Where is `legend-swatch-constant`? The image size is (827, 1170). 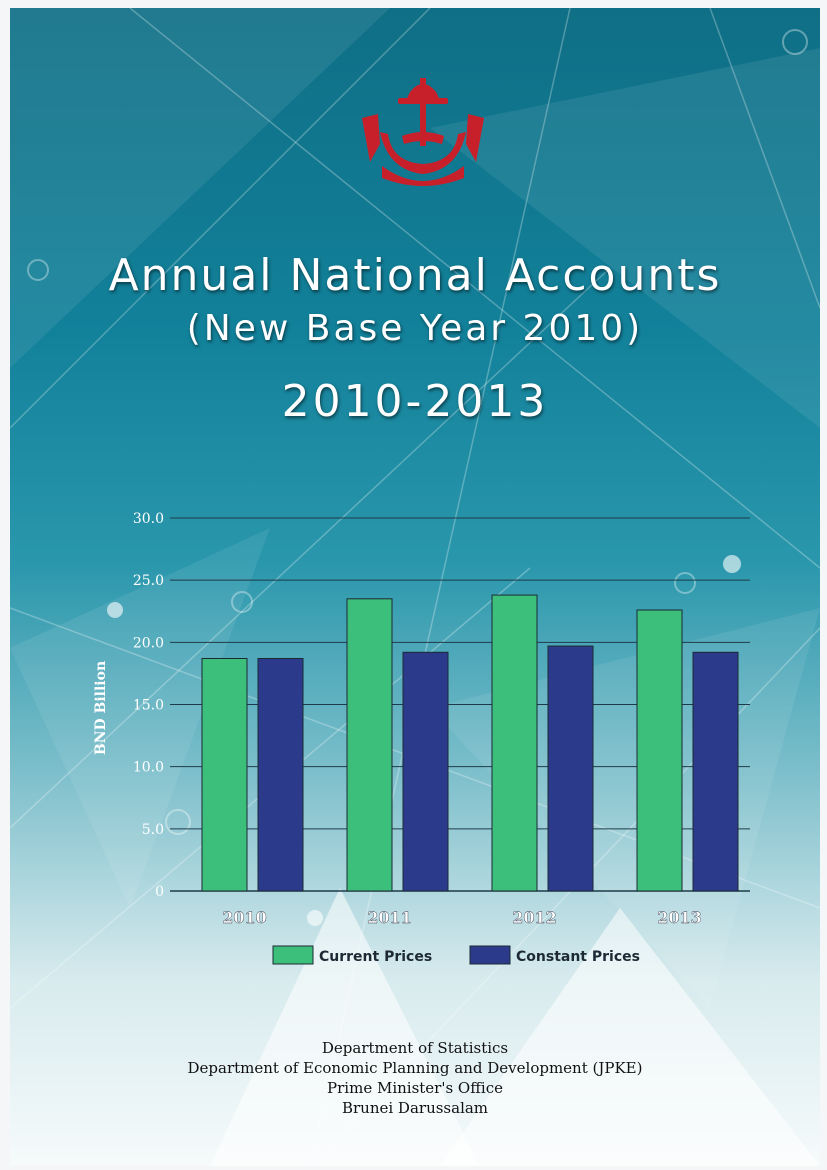
legend-swatch-constant is located at coordinates (490, 955).